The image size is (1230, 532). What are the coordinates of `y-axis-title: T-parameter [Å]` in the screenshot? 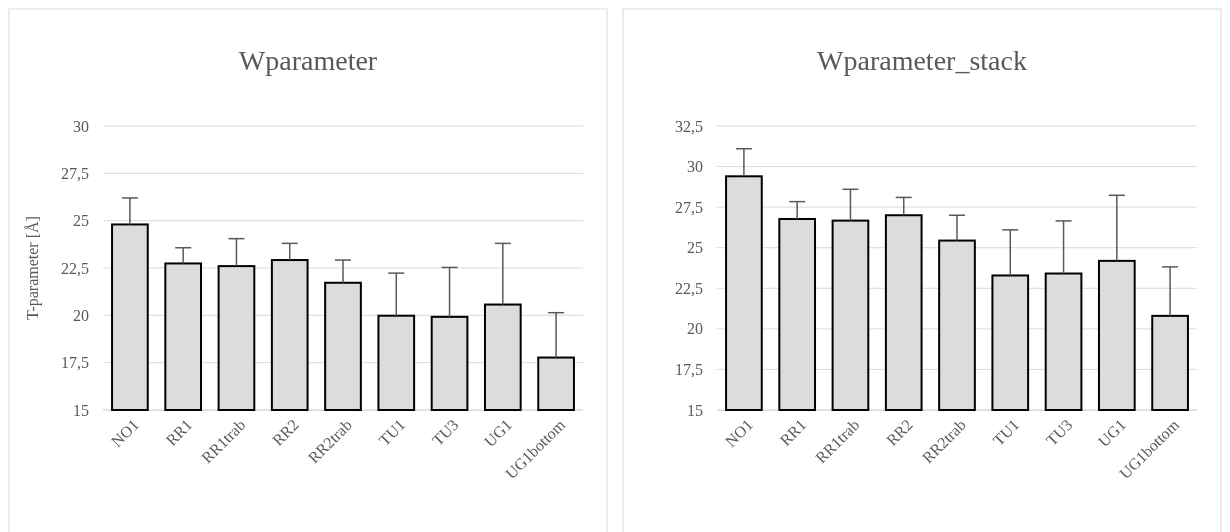 It's located at (33, 268).